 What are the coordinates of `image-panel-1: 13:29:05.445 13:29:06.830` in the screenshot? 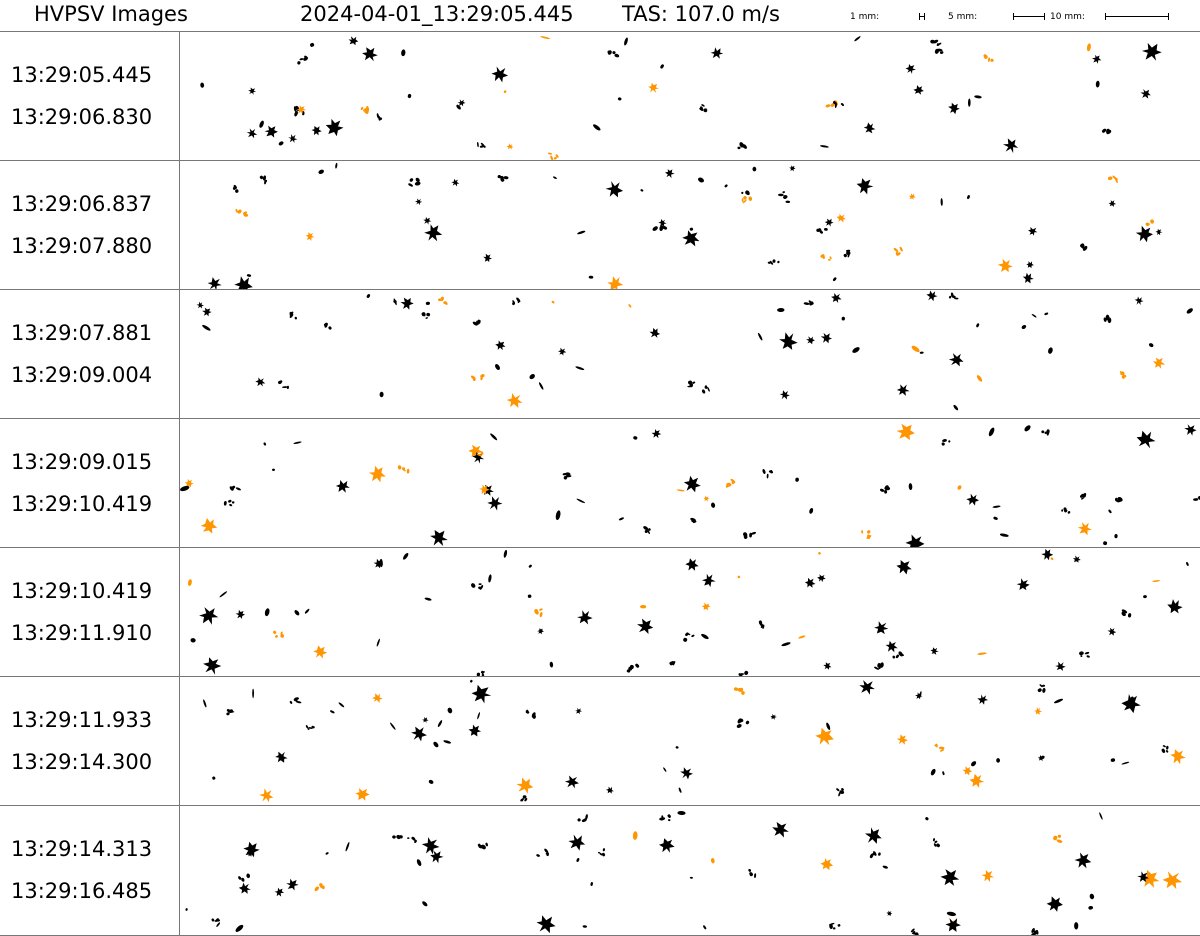 It's located at (600, 96).